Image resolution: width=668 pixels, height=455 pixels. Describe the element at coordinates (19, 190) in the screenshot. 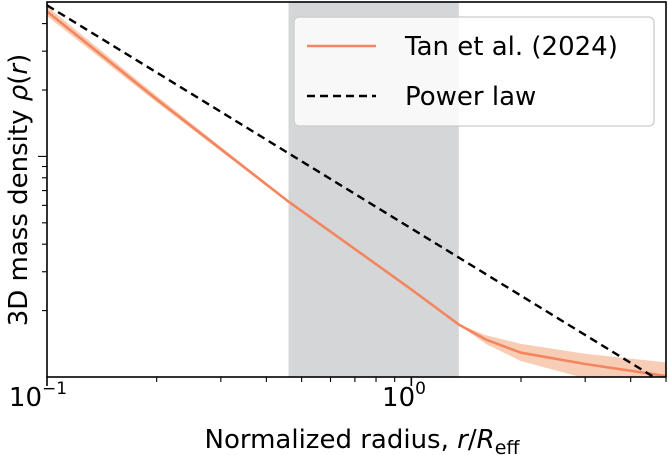

I see `y-axis-label: 3D mass density ρ(r)` at that location.